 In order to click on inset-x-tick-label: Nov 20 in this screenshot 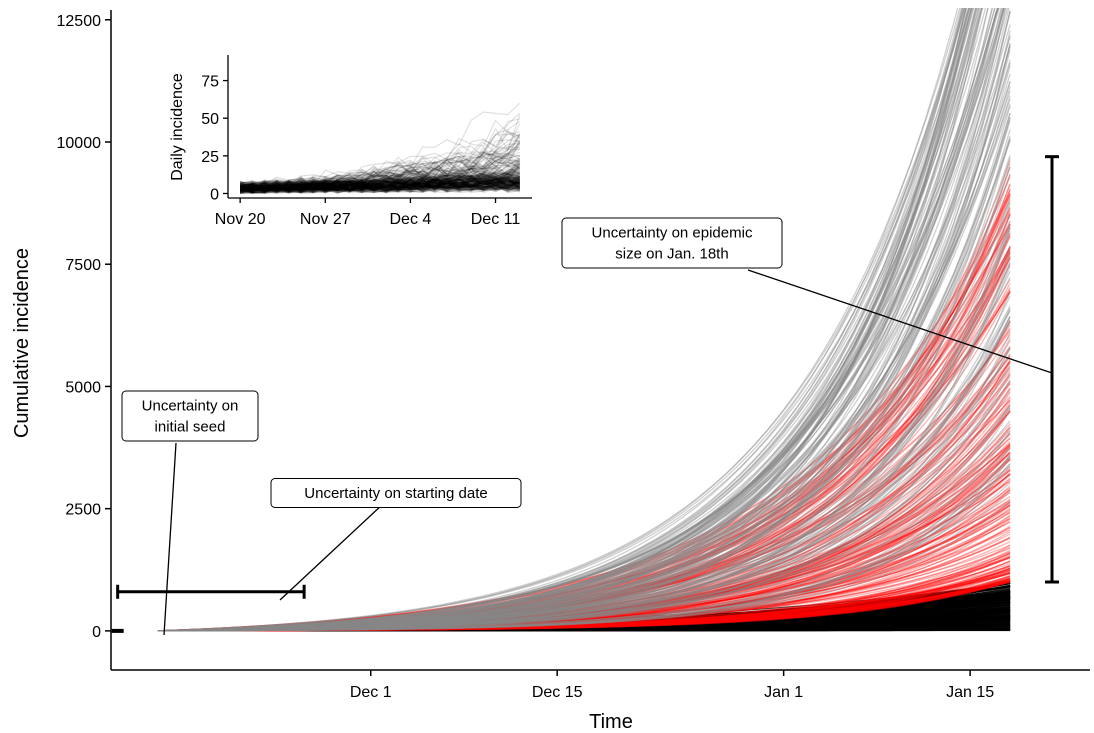, I will do `click(240, 219)`.